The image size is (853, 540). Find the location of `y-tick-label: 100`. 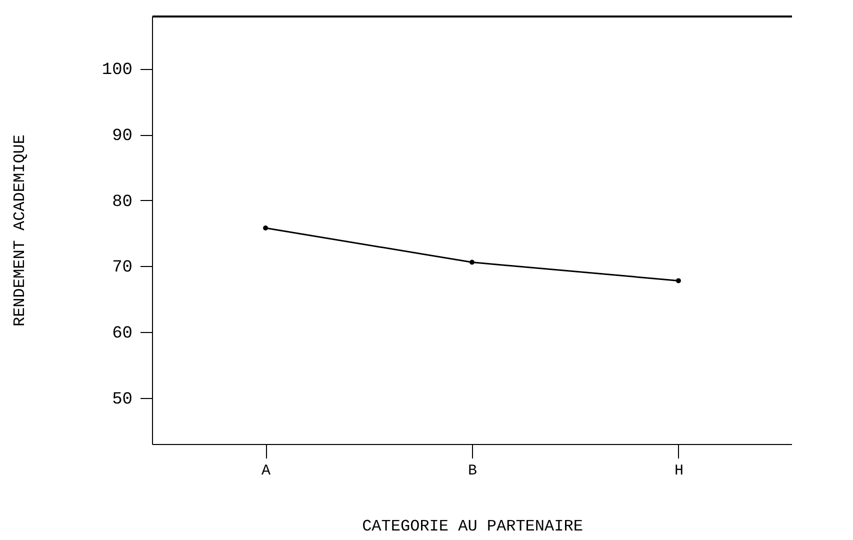

y-tick-label: 100 is located at coordinates (117, 70).